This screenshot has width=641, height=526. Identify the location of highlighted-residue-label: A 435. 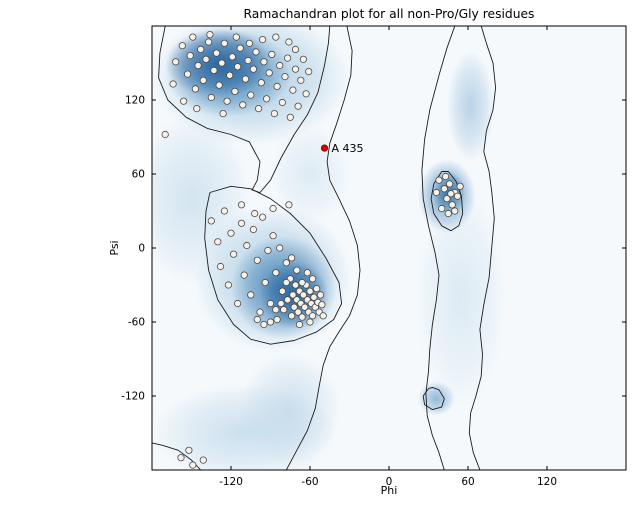
(348, 148).